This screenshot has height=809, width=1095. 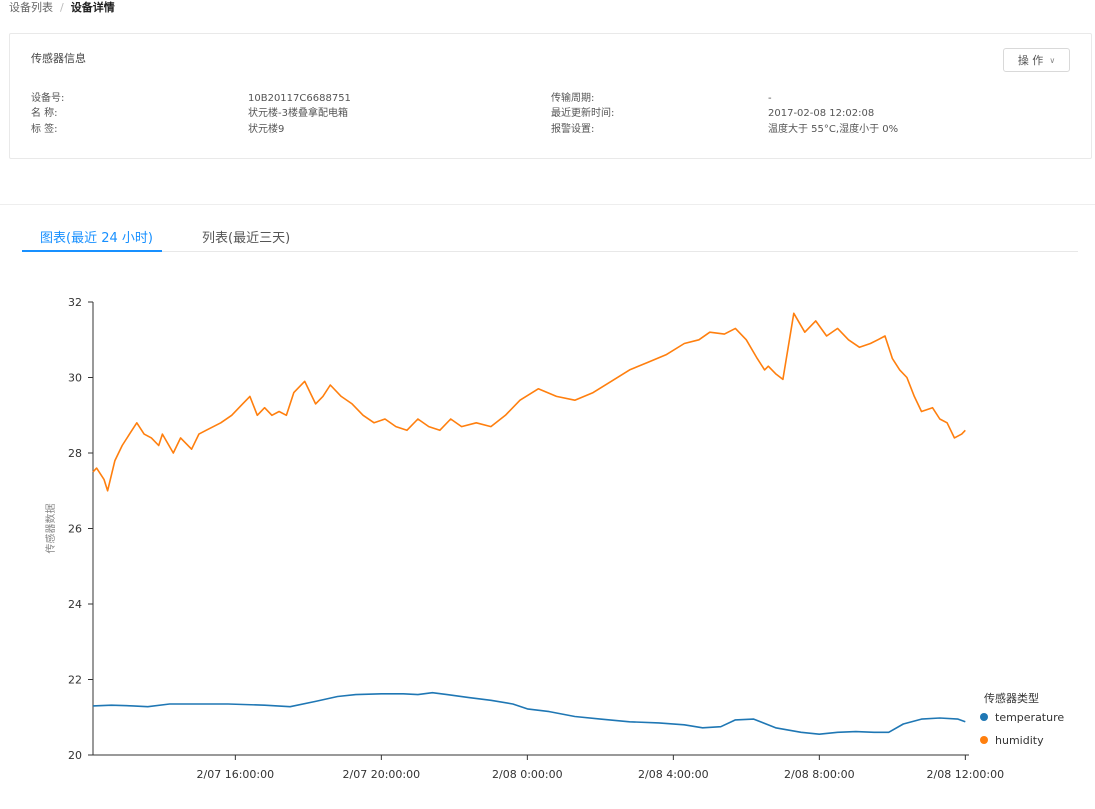 I want to click on breadcrumb-current: 设备详情, so click(x=92, y=7).